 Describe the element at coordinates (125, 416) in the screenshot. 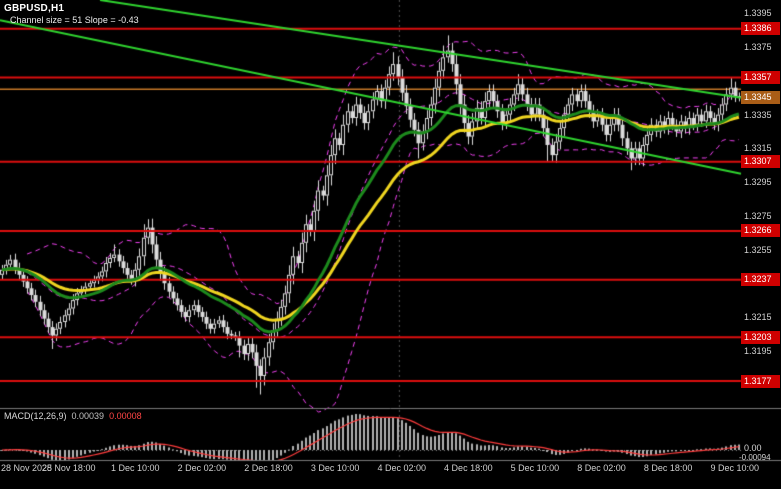

I see `macd-signal-value: 0.00008` at that location.